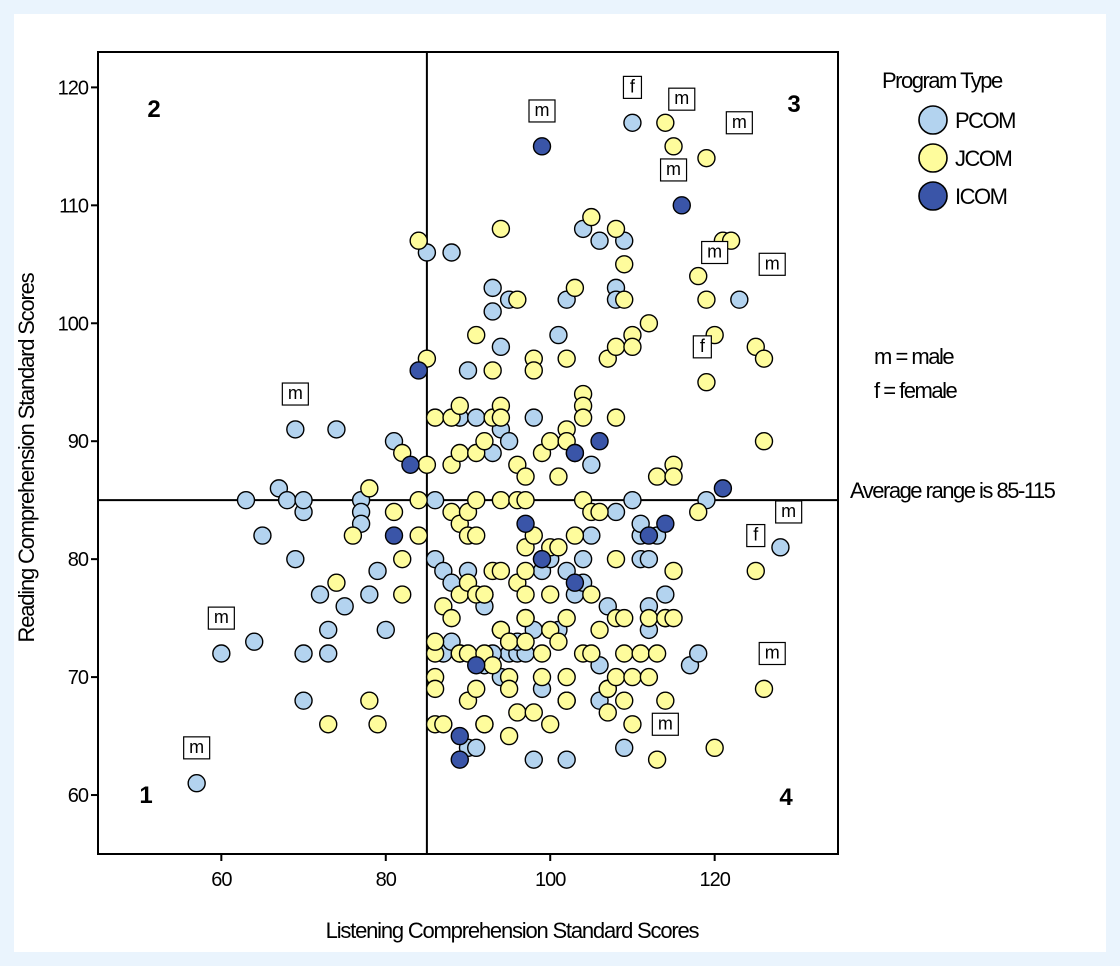 Image resolution: width=1120 pixels, height=966 pixels. I want to click on legend-label-pcom: PCOM, so click(985, 120).